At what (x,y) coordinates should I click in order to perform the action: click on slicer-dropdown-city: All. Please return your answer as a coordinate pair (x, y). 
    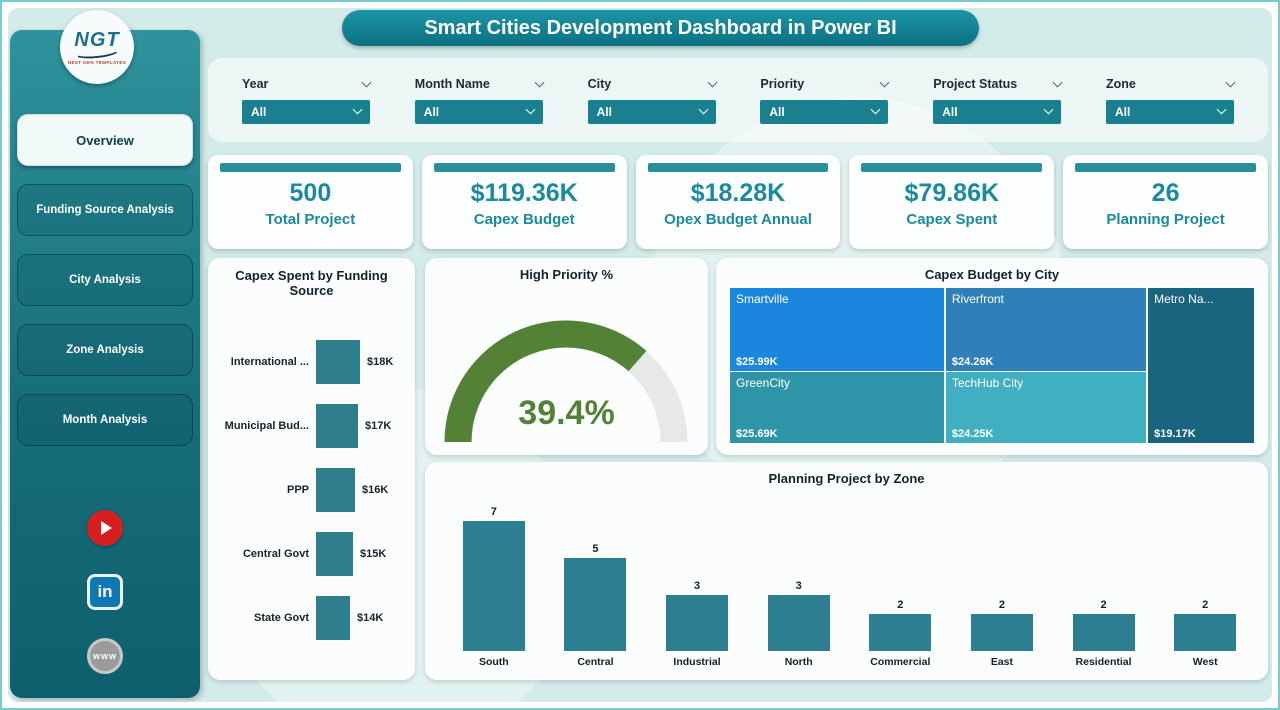
    Looking at the image, I should click on (651, 111).